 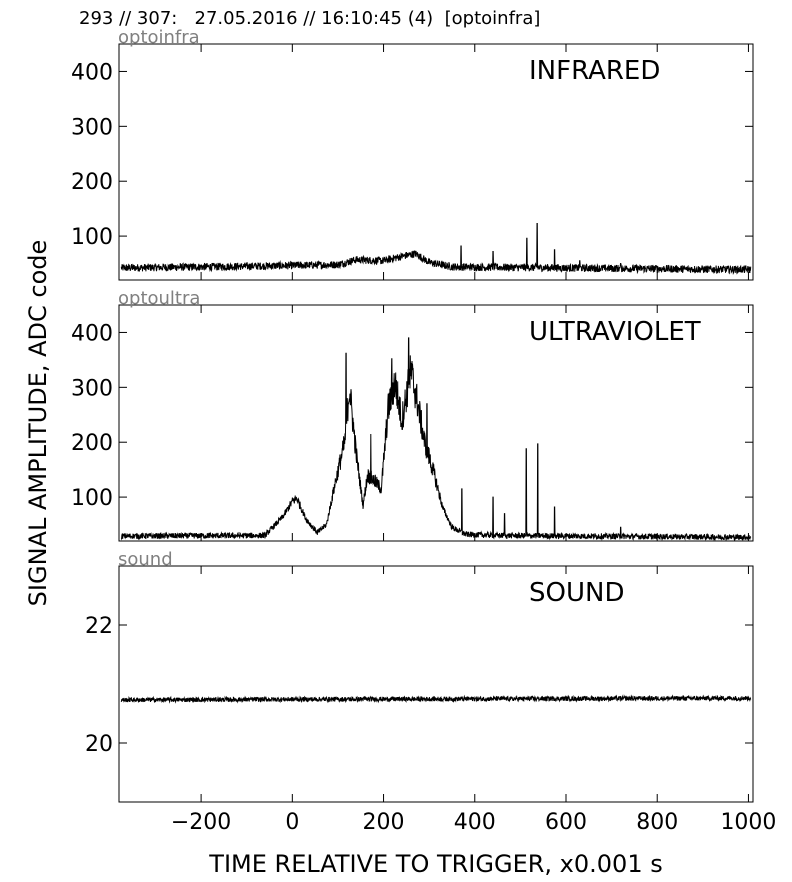 What do you see at coordinates (38, 423) in the screenshot?
I see `y-axis-label: SIGNAL AMPLITUDE, ADC code` at bounding box center [38, 423].